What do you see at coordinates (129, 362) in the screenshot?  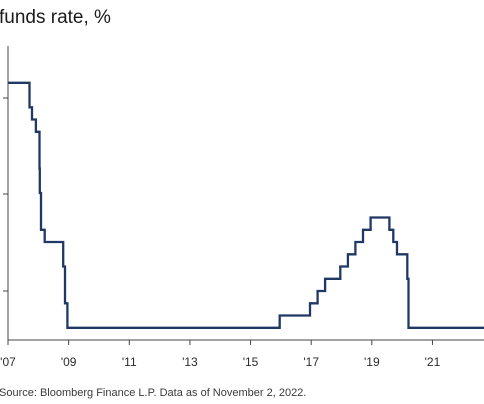 I see `x-tick-label: '11` at bounding box center [129, 362].